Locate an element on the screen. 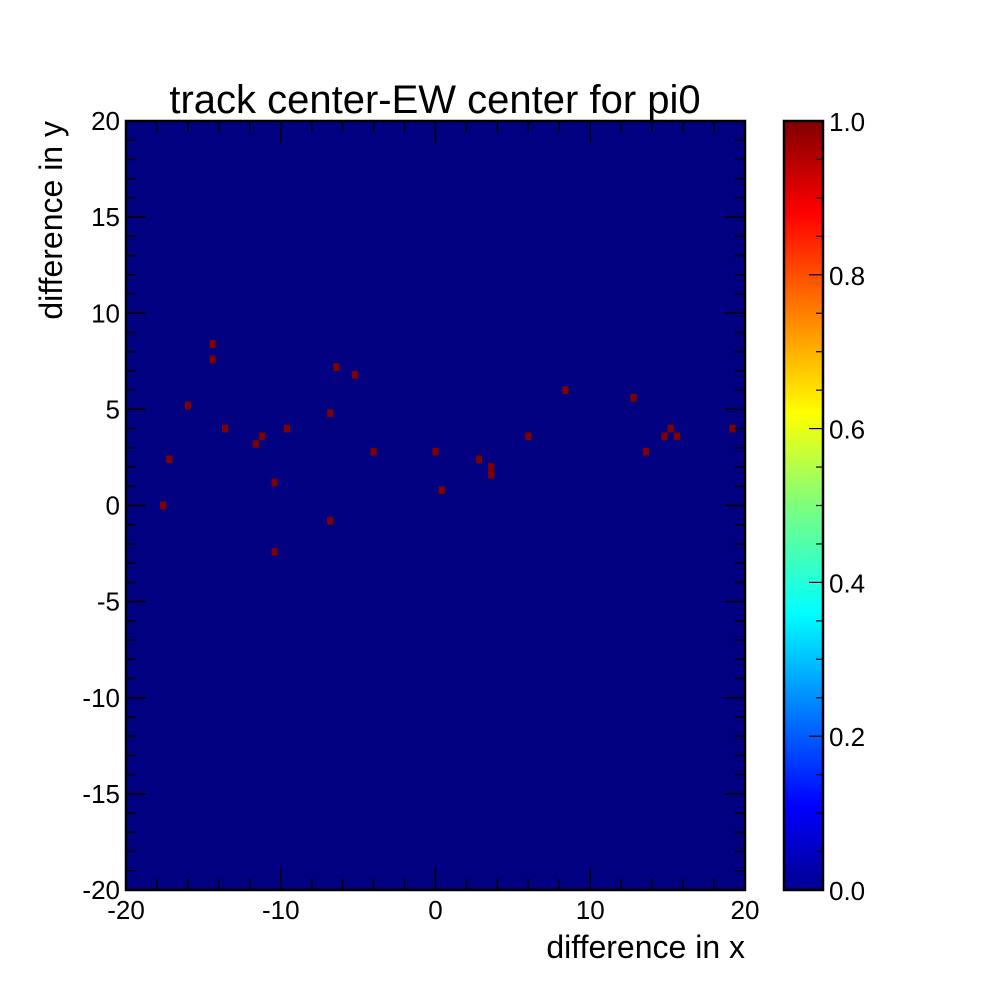 This screenshot has height=1000, width=1000. x-tick-label: 20 is located at coordinates (745, 910).